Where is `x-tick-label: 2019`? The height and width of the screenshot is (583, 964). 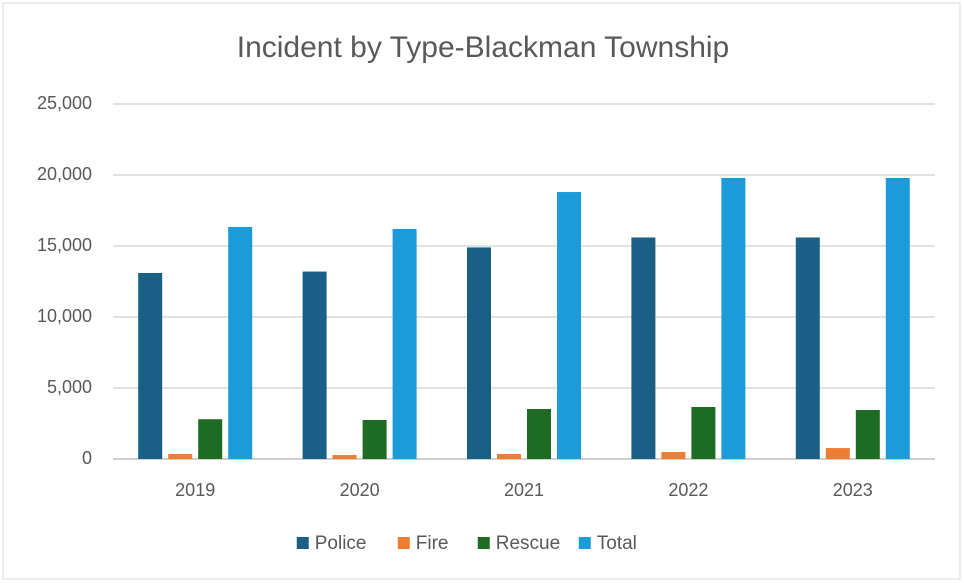
x-tick-label: 2019 is located at coordinates (195, 490).